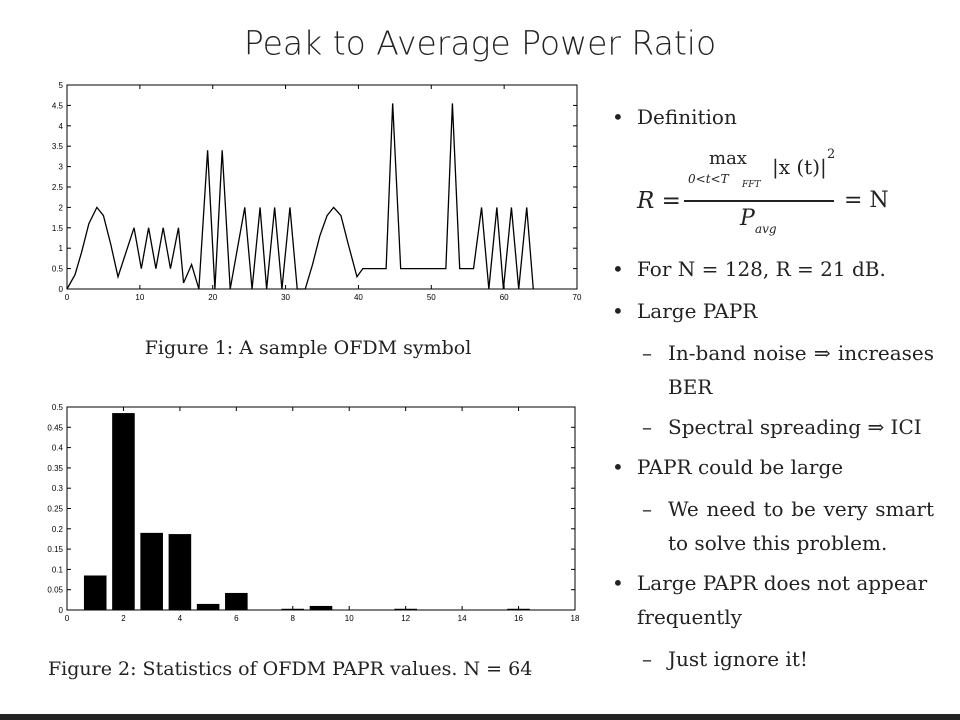  What do you see at coordinates (773, 370) in the screenshot?
I see `sub-bullet: In-band noise ⇒ increases BER` at bounding box center [773, 370].